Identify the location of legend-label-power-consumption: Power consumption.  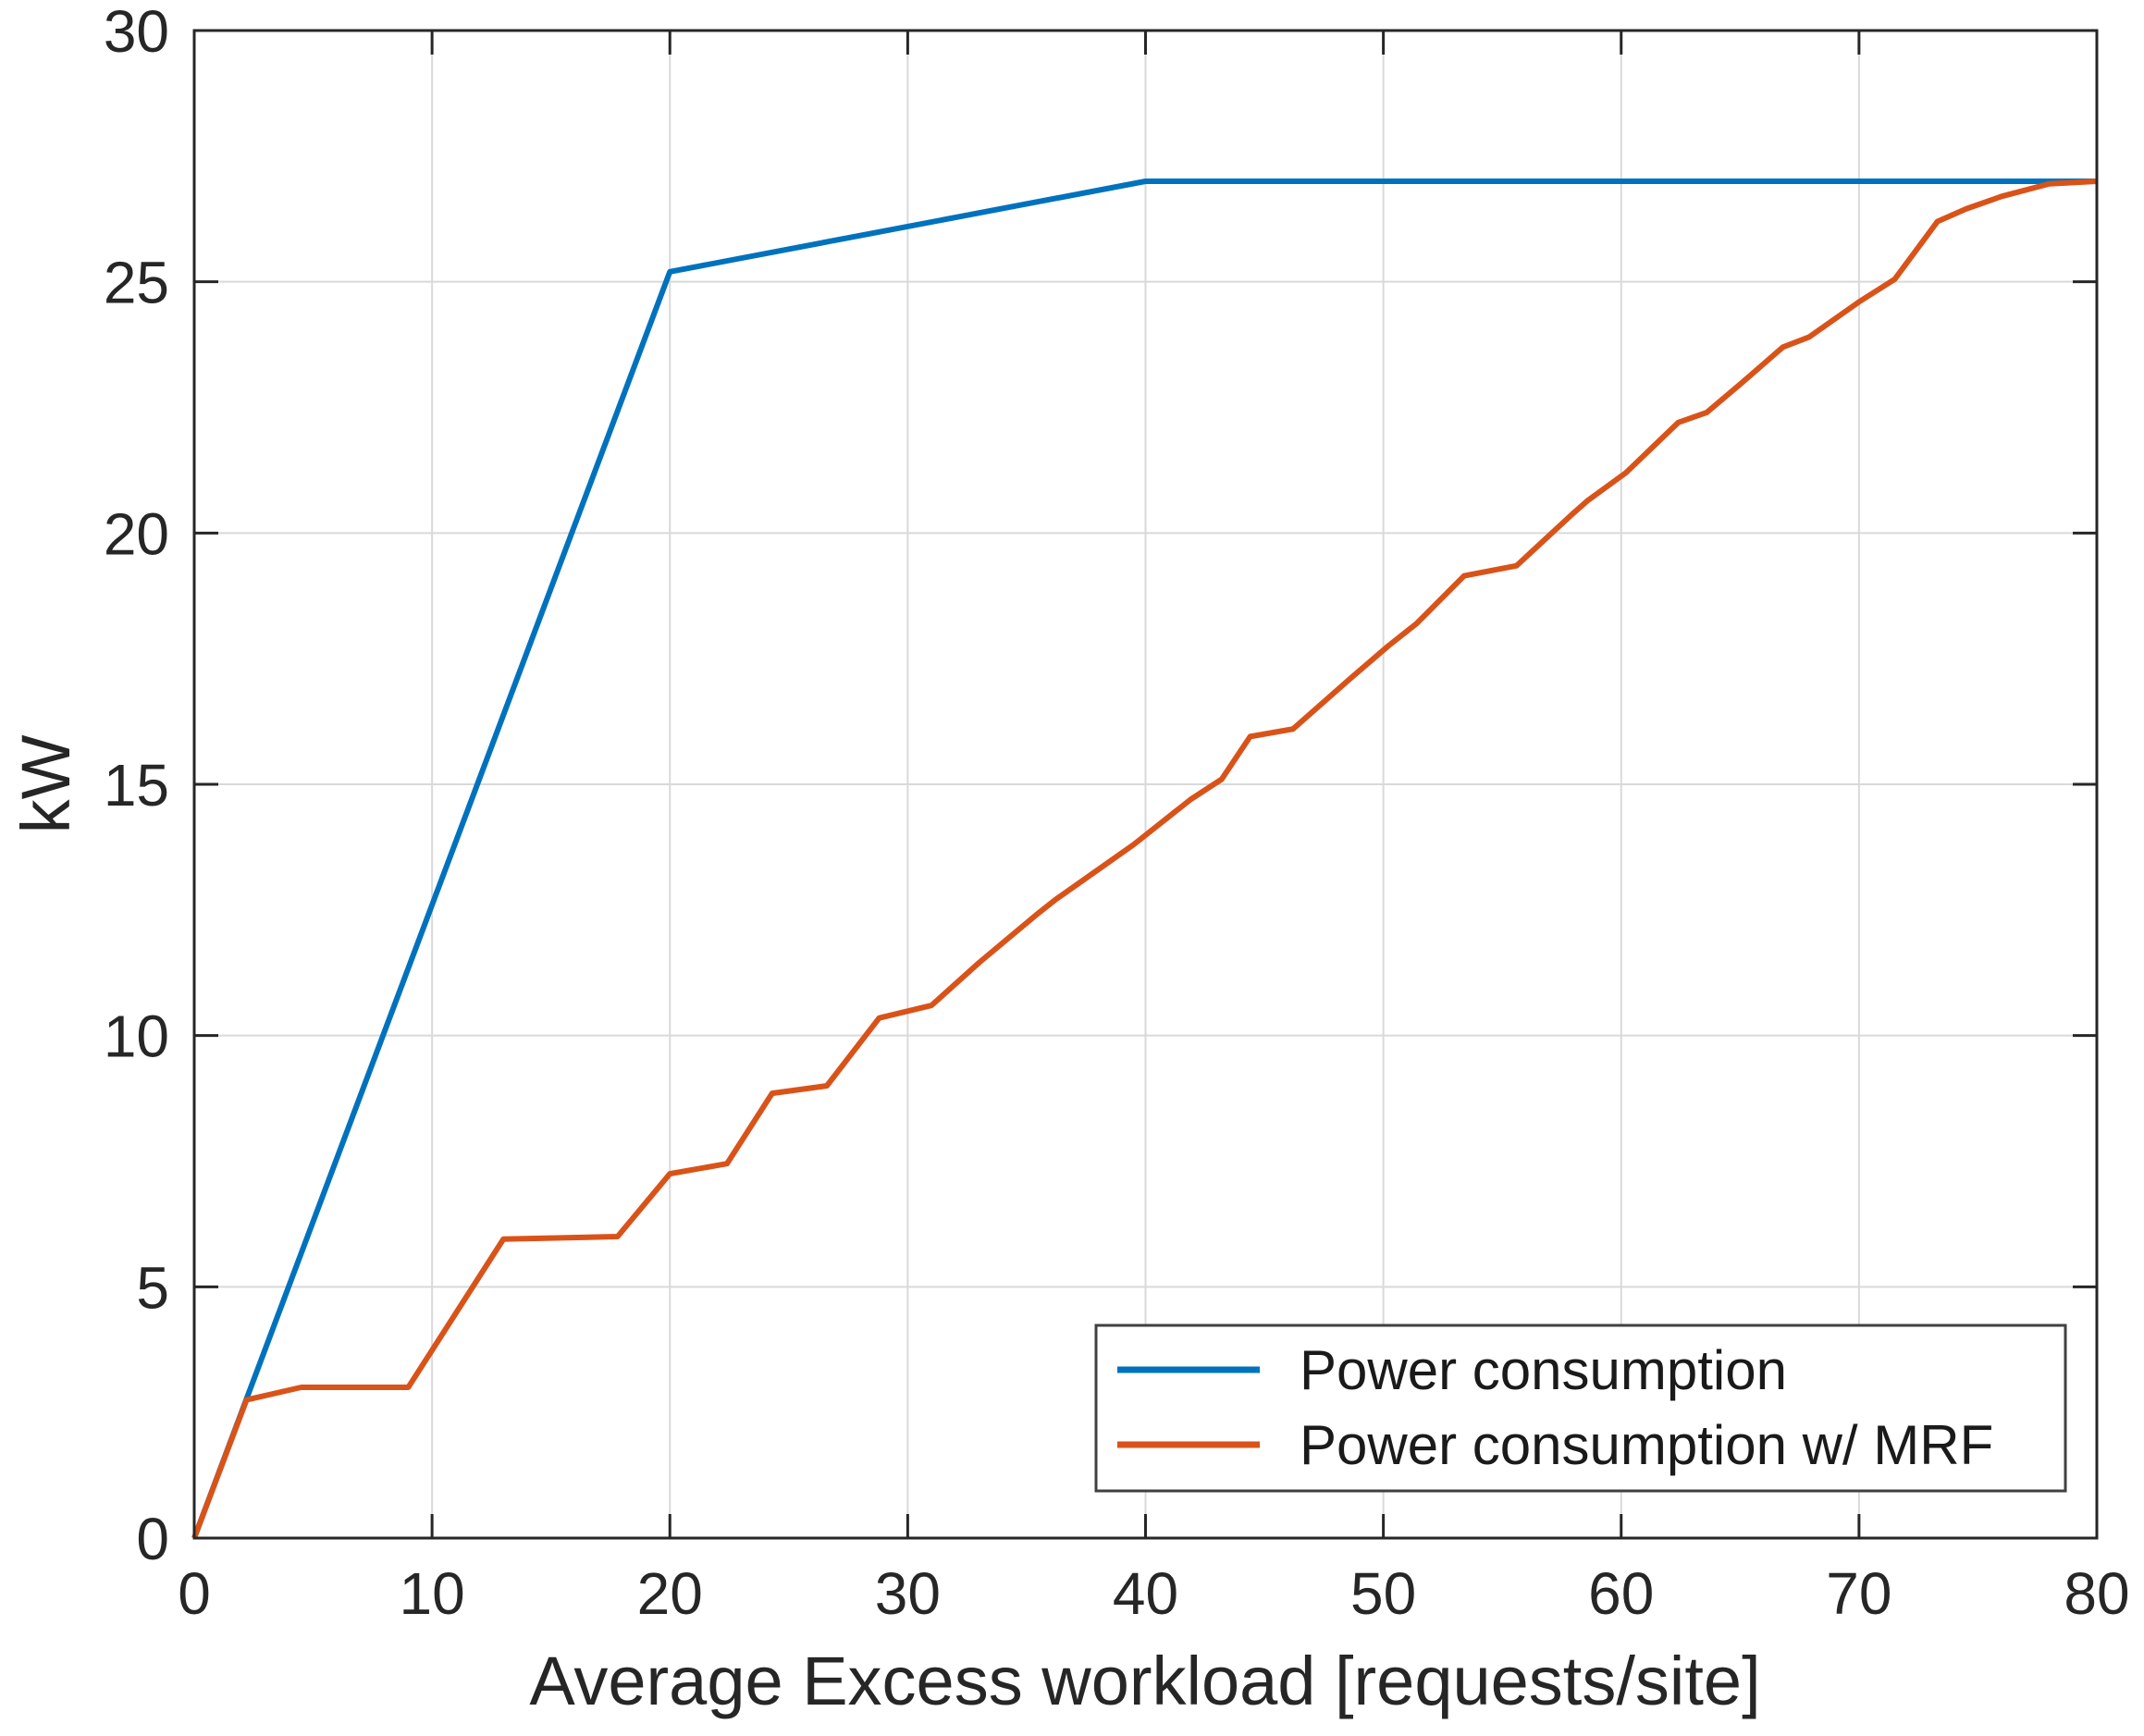
(1544, 1370).